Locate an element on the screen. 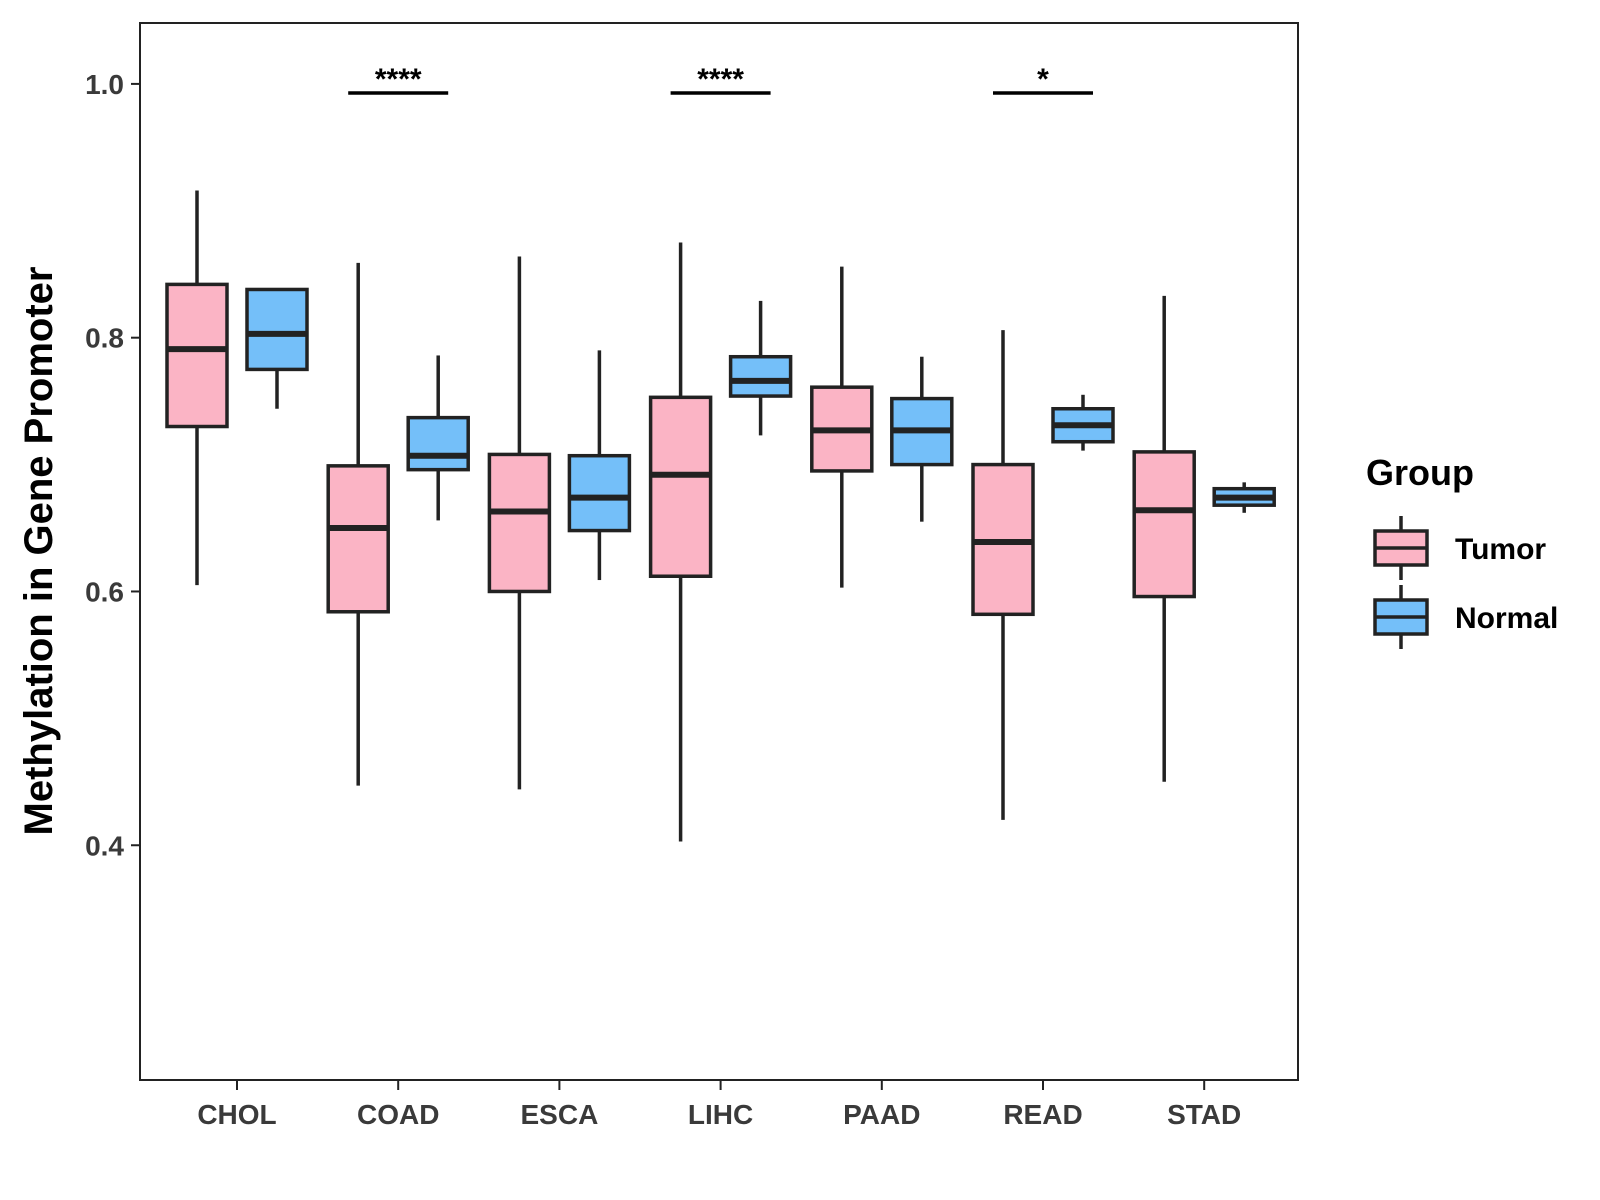  y-tick-label: 0.8 is located at coordinates (104, 338).